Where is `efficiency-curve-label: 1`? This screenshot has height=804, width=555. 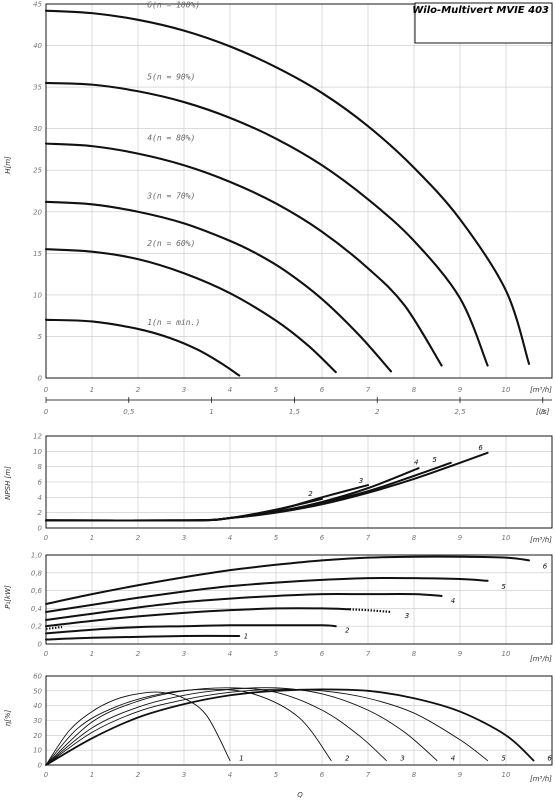
efficiency-curve-label: 1 is located at coordinates (241, 759).